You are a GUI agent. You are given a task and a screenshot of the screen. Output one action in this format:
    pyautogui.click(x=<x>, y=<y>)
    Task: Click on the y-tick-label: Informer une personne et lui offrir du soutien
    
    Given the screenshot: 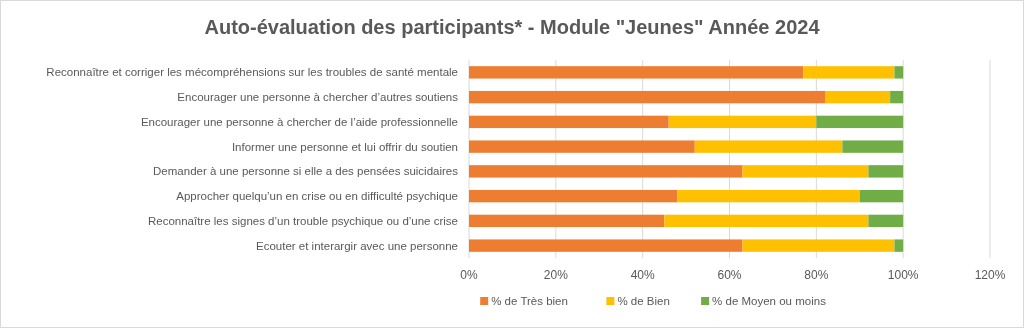 What is the action you would take?
    pyautogui.click(x=344, y=146)
    